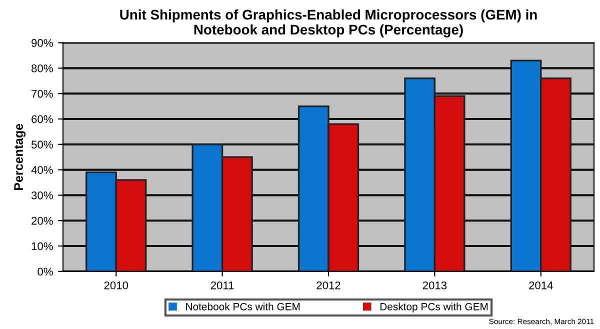  Describe the element at coordinates (42, 144) in the screenshot. I see `y-tick-label: 50%` at that location.